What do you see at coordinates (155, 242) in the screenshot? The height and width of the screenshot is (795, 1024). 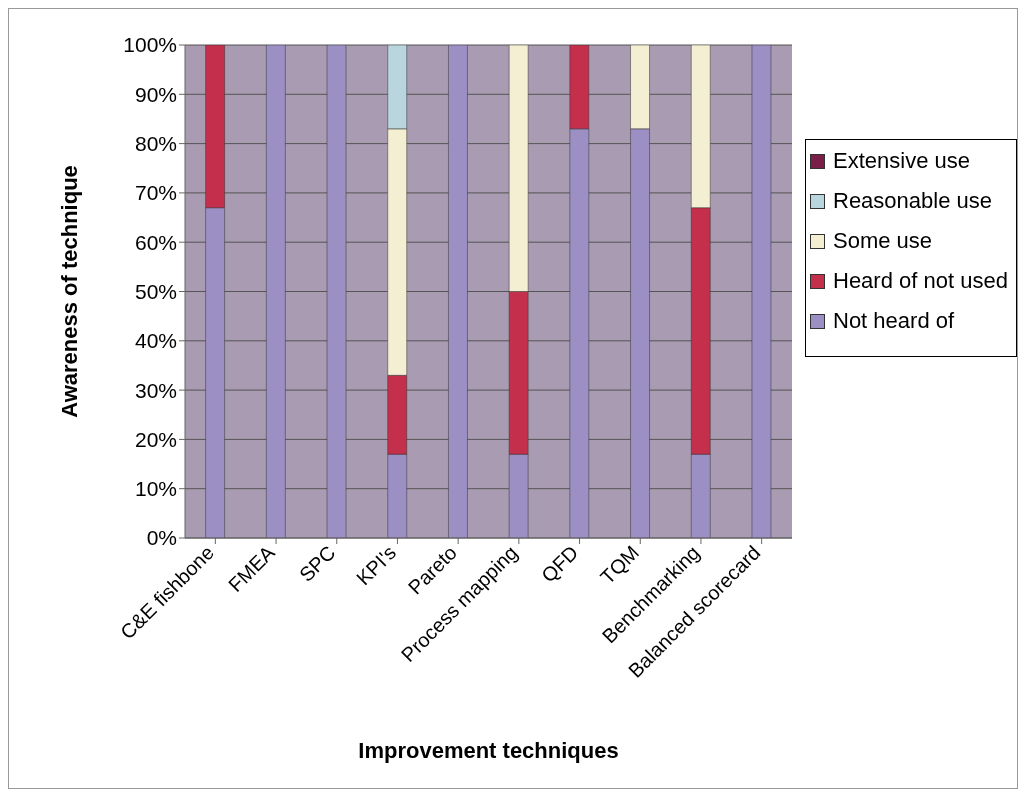 I see `y-tick-label: 60%` at bounding box center [155, 242].